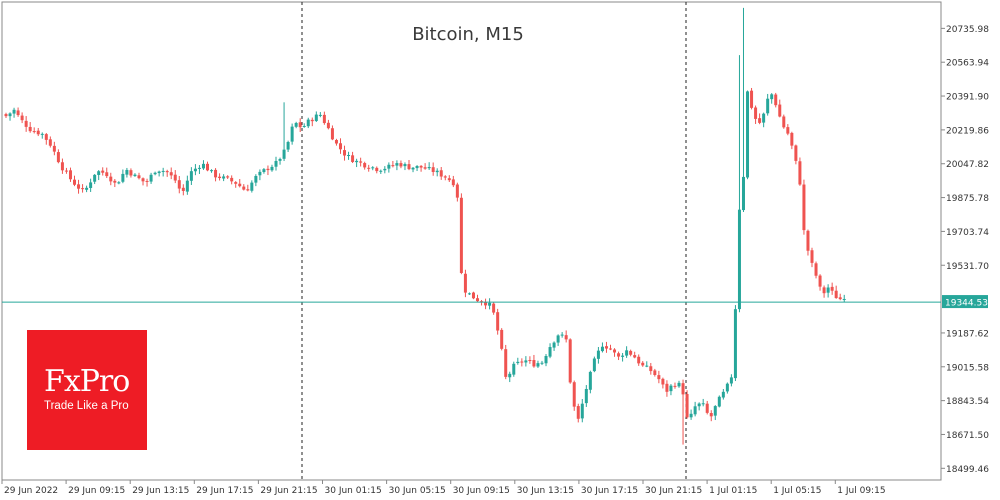  I want to click on x-tick-label: 29 Jun 13:15, so click(160, 491).